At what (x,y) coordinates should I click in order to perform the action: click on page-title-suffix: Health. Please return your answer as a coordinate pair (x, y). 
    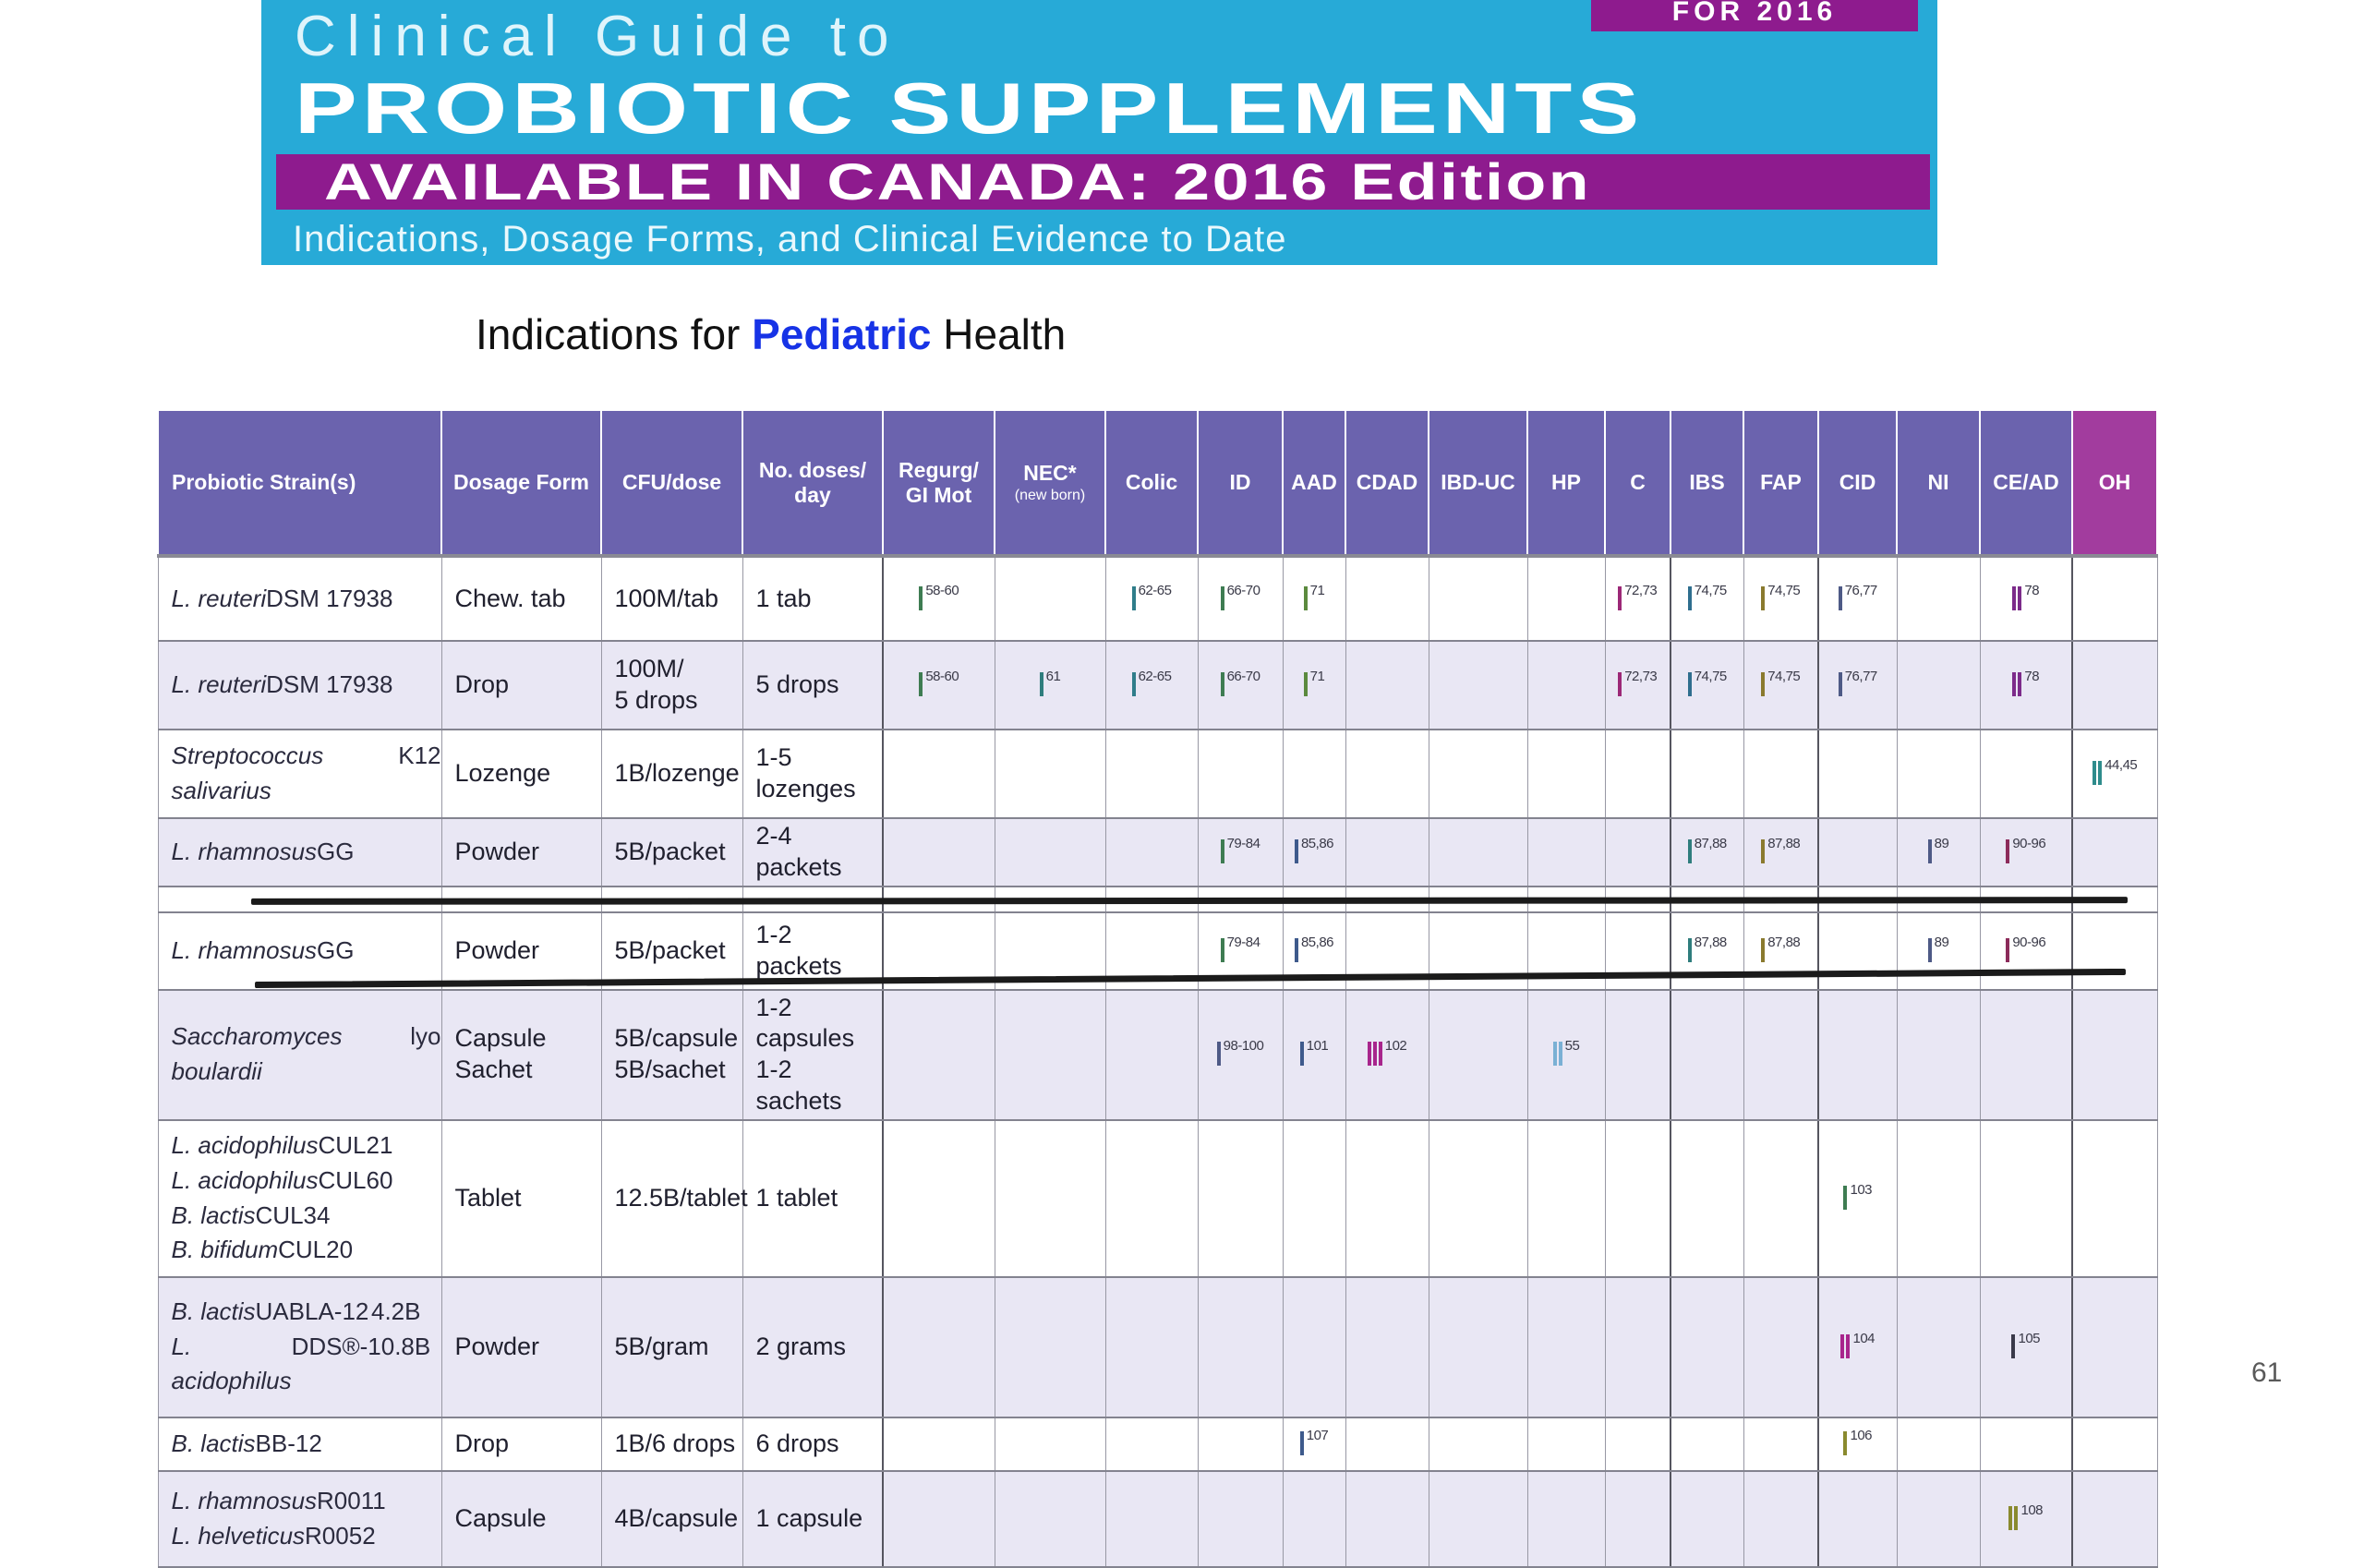
    Looking at the image, I should click on (999, 334).